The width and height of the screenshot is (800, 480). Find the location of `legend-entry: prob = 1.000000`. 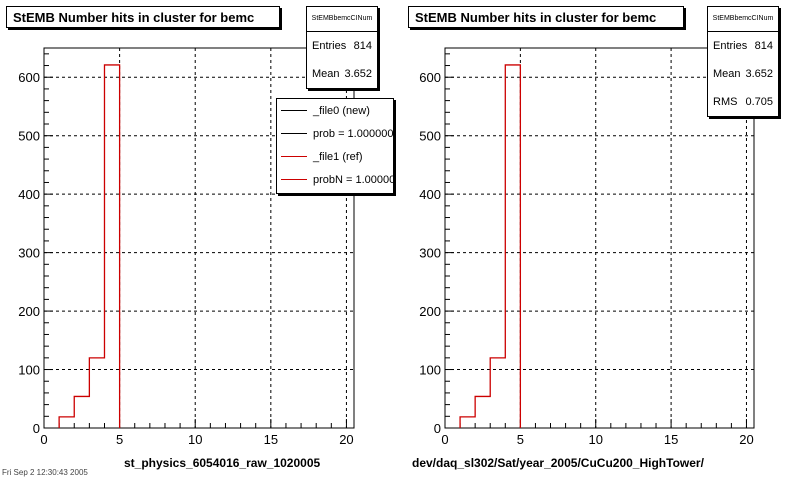

legend-entry: prob = 1.000000 is located at coordinates (335, 133).